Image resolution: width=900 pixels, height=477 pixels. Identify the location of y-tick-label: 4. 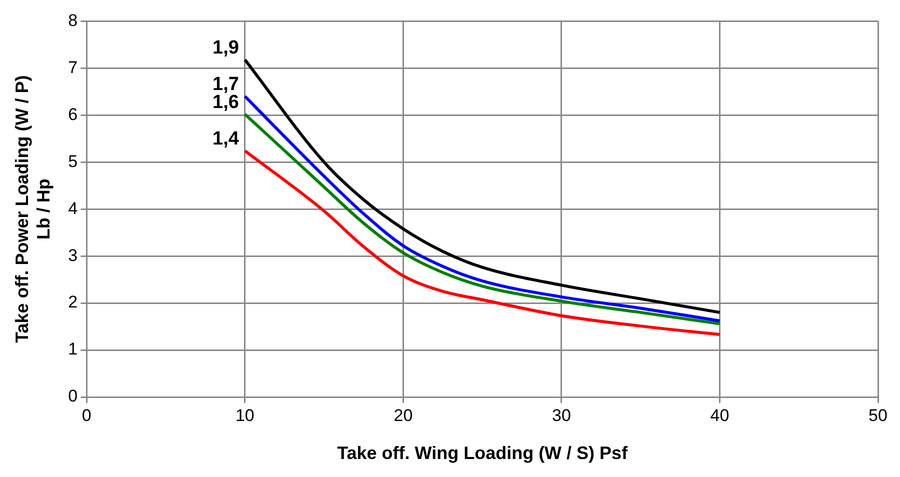
(73, 208).